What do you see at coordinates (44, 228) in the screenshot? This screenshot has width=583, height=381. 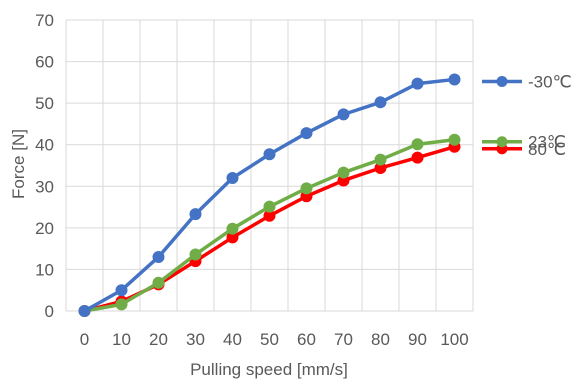 I see `y-tick-label: 20` at bounding box center [44, 228].